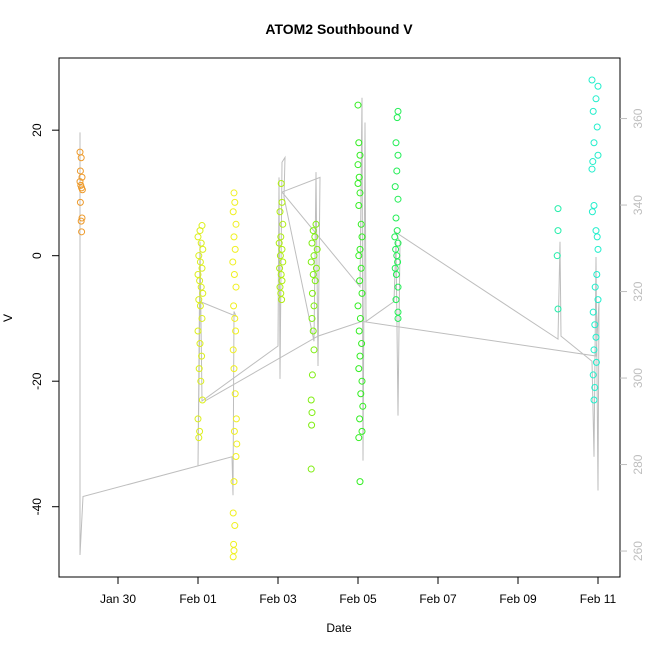 This screenshot has height=650, width=650. What do you see at coordinates (37, 381) in the screenshot?
I see `y-tick-label: -20` at bounding box center [37, 381].